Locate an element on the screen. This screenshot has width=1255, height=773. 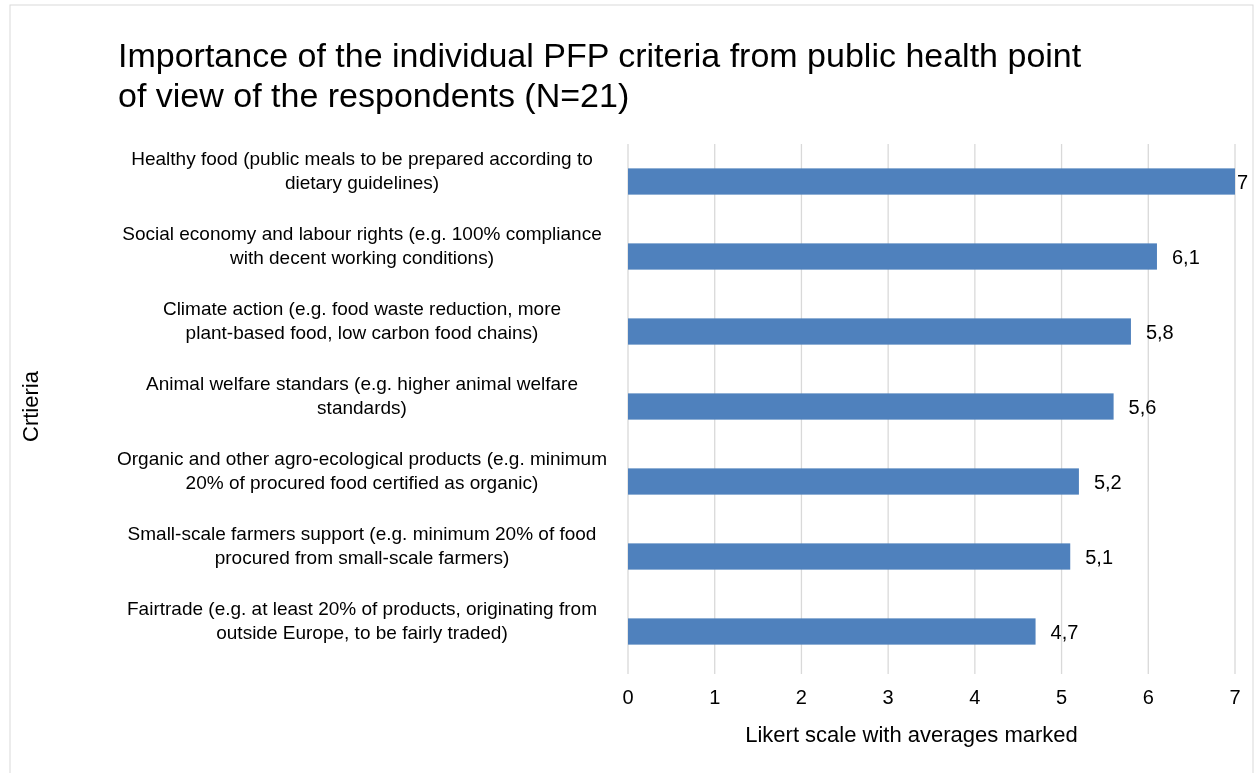
x-tick-label: 6 is located at coordinates (1148, 697).